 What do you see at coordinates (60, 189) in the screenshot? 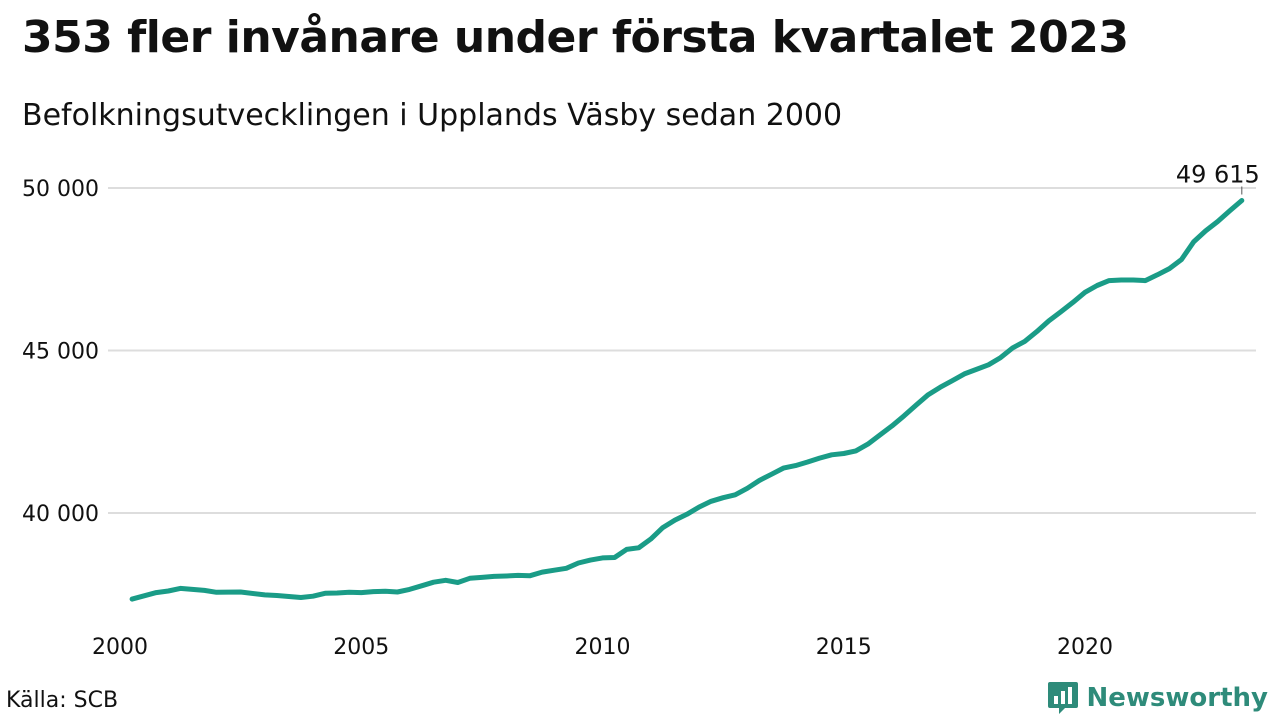
I see `y-tick-label: 50 000` at bounding box center [60, 189].